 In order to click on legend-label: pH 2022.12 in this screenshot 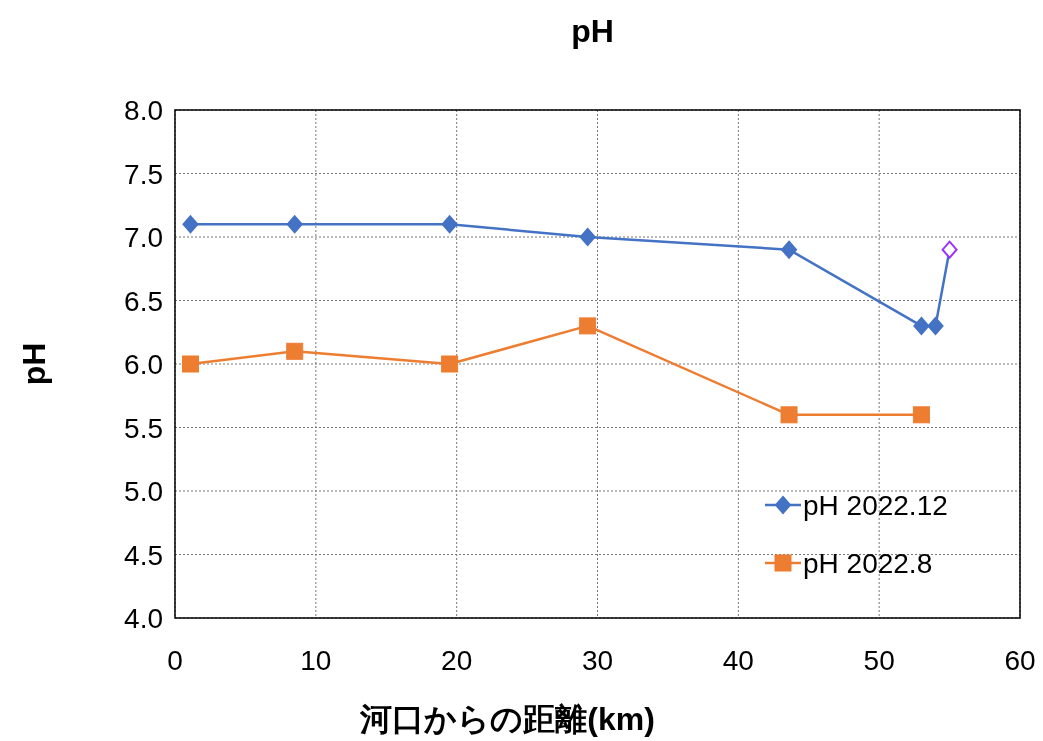, I will do `click(875, 505)`.